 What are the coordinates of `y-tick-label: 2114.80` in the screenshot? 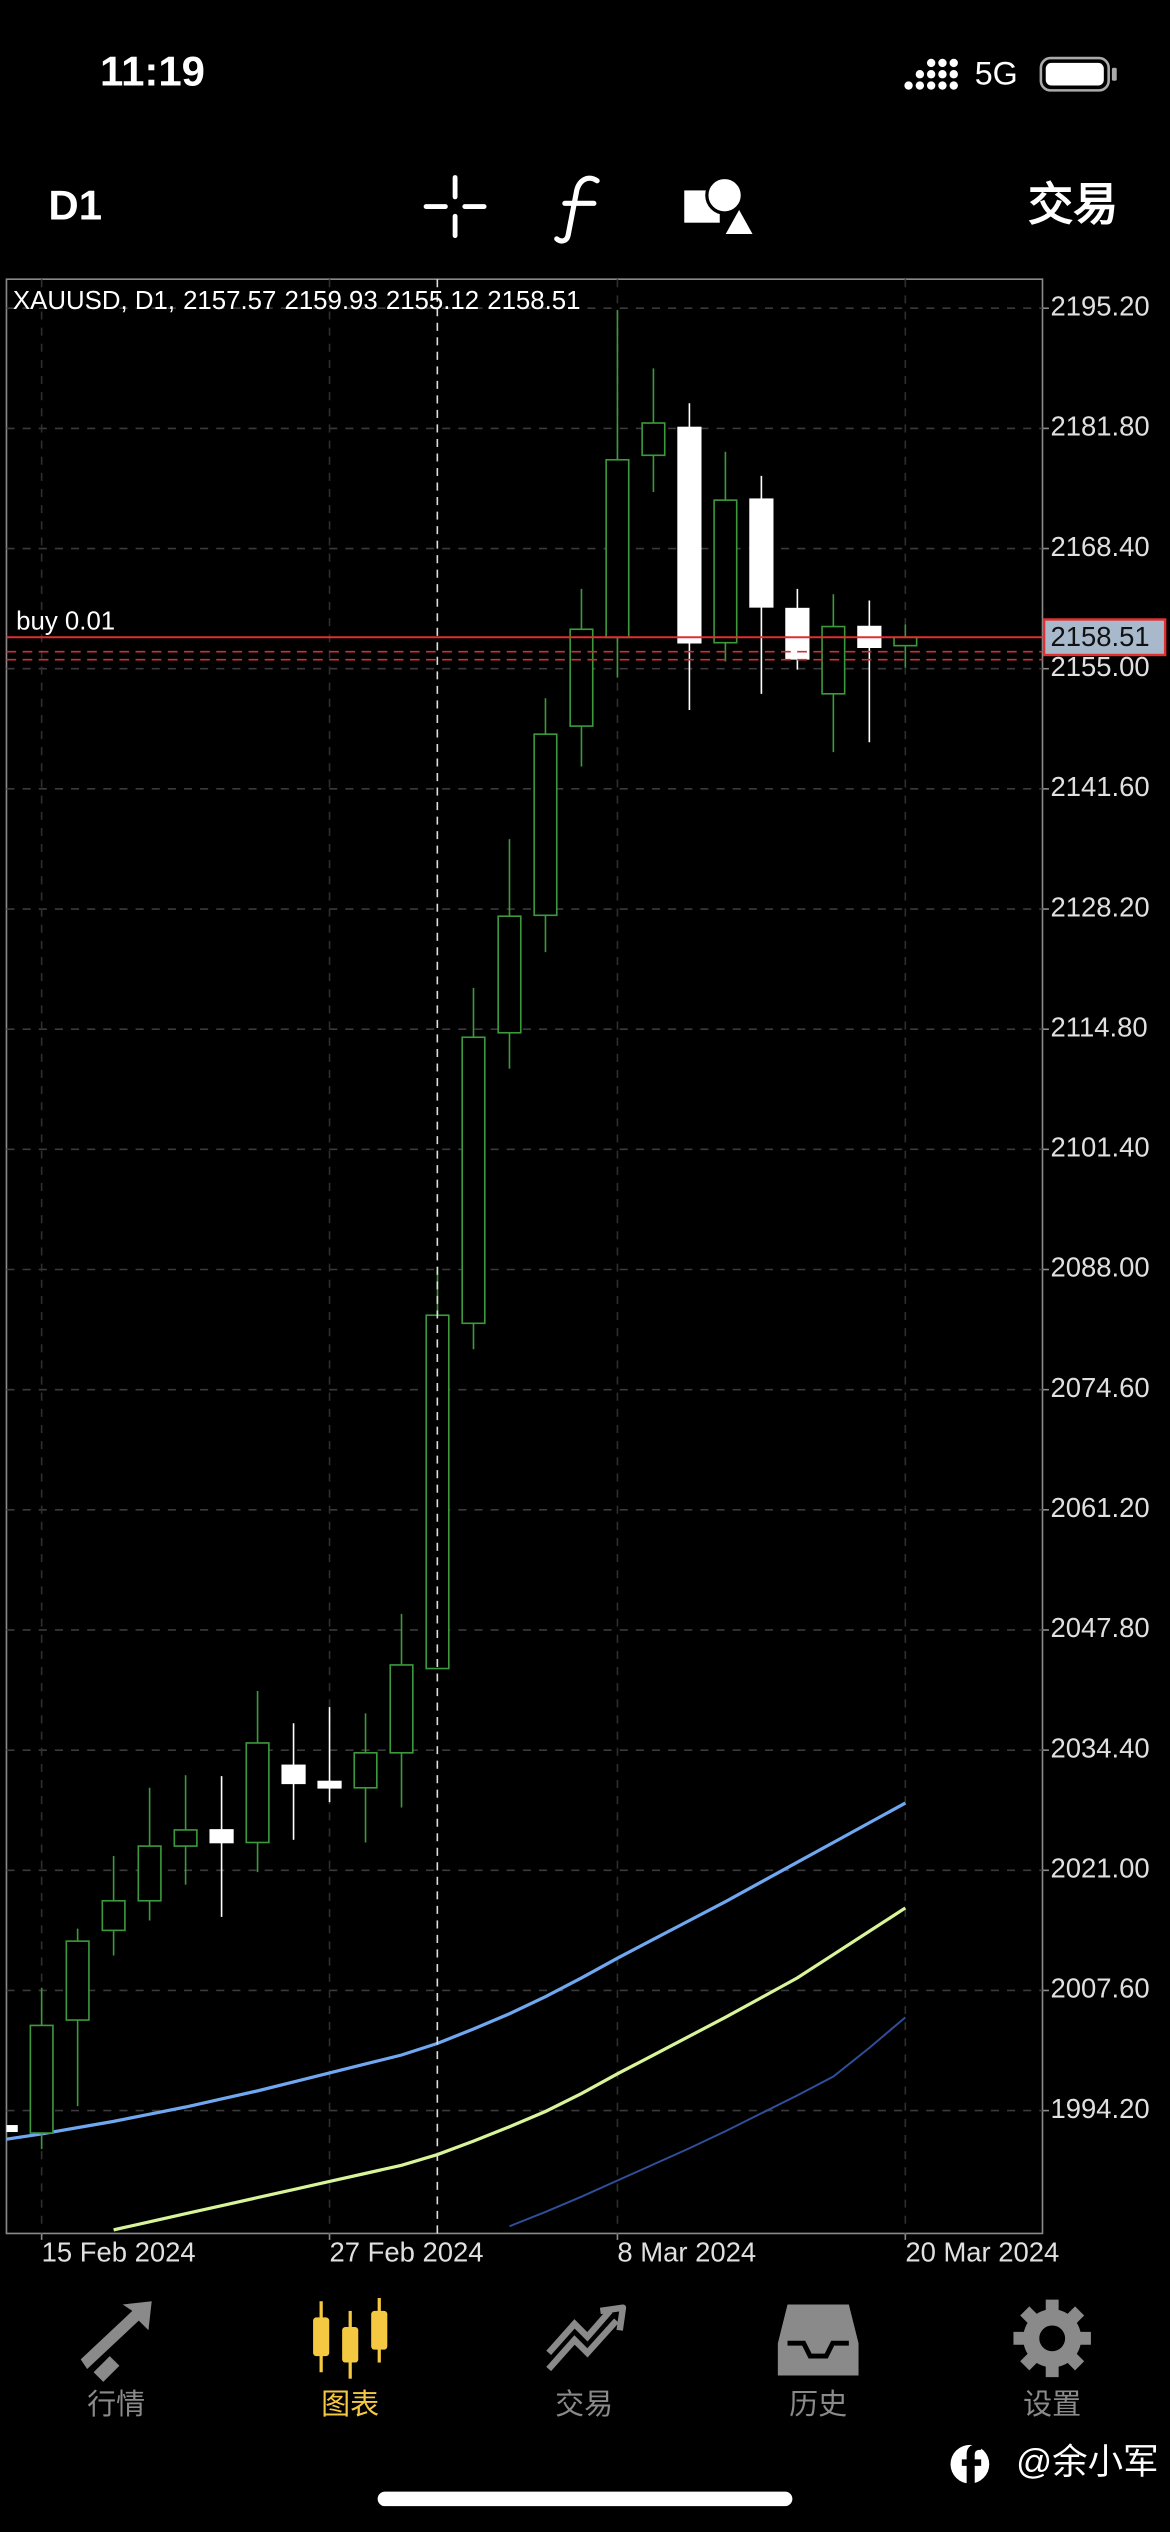 It's located at (1099, 1026).